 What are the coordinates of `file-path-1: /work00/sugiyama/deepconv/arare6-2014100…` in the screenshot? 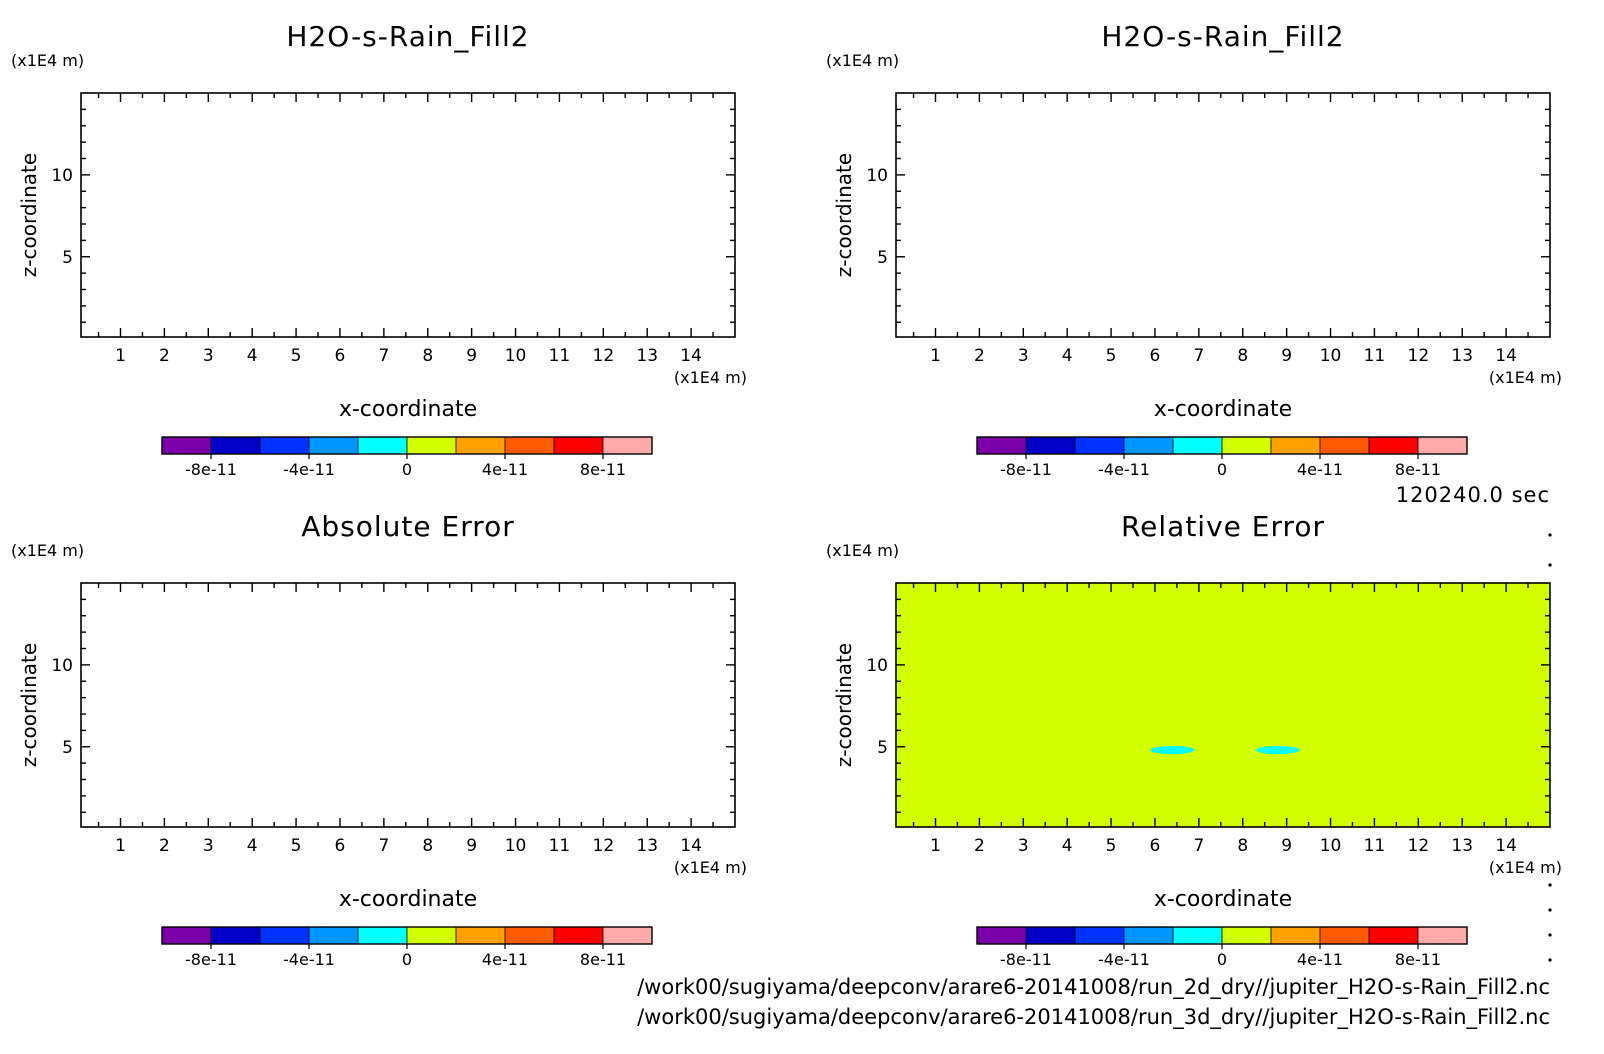 It's located at (1093, 987).